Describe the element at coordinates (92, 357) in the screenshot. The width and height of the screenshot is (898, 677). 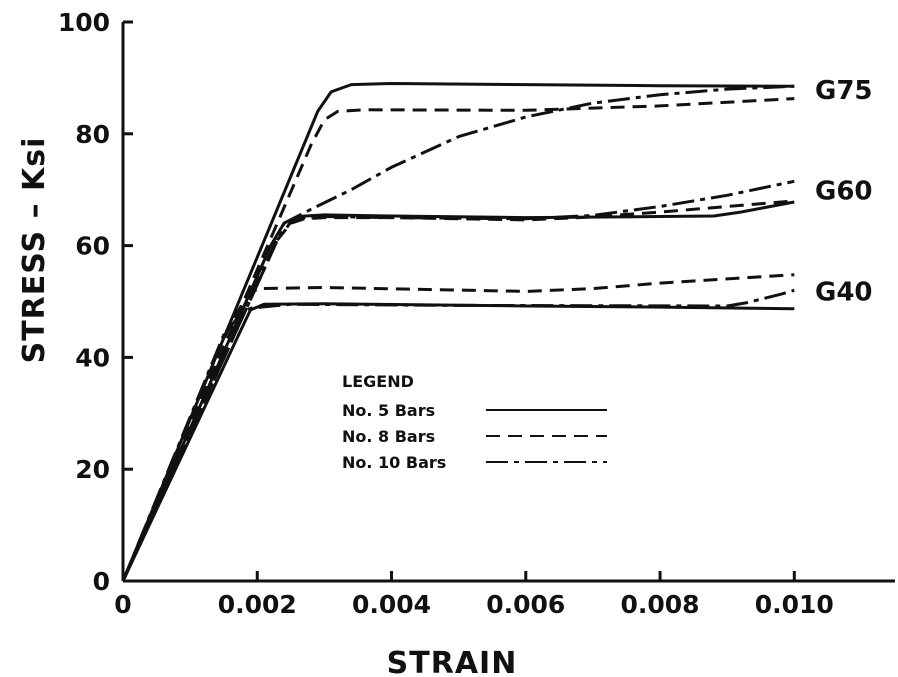
I see `y-tick-label: 40` at that location.